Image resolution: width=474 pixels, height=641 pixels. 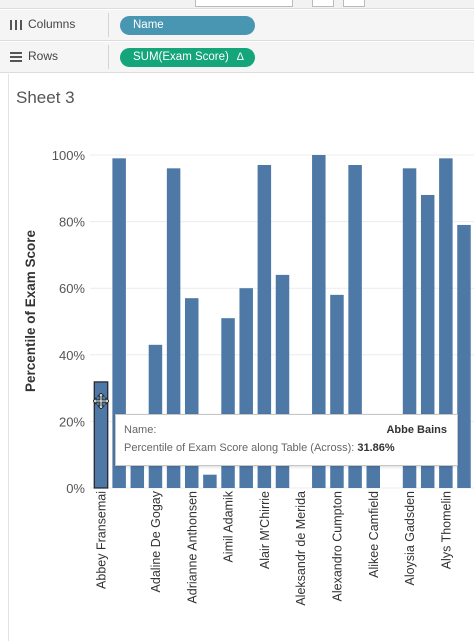 I want to click on toolbar-strip, so click(x=237, y=4).